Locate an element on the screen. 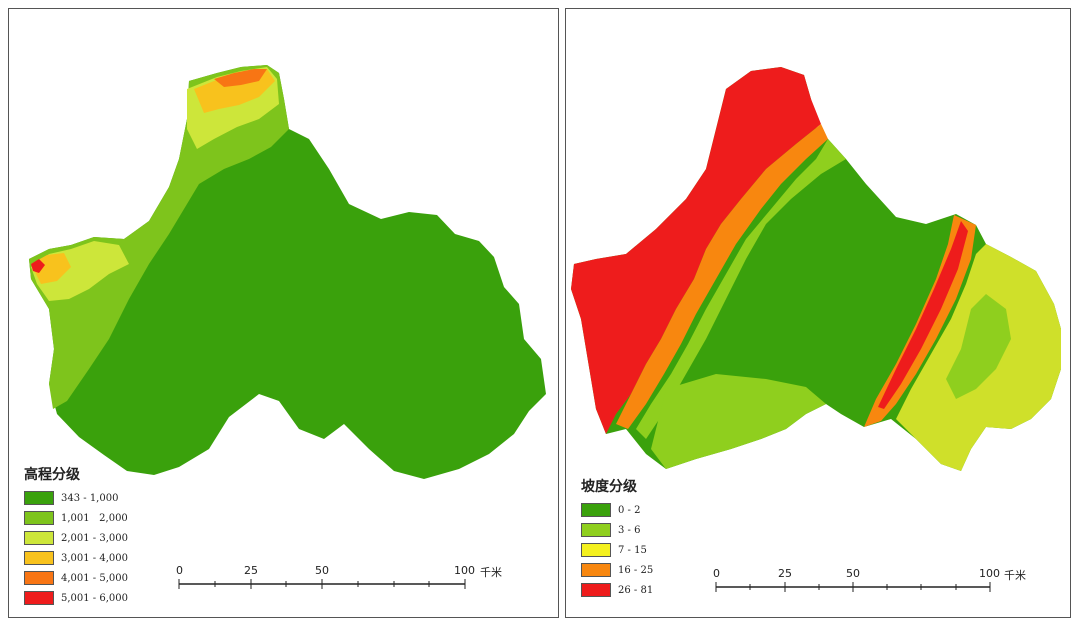  legend-item: 26 - 81 is located at coordinates (617, 590).